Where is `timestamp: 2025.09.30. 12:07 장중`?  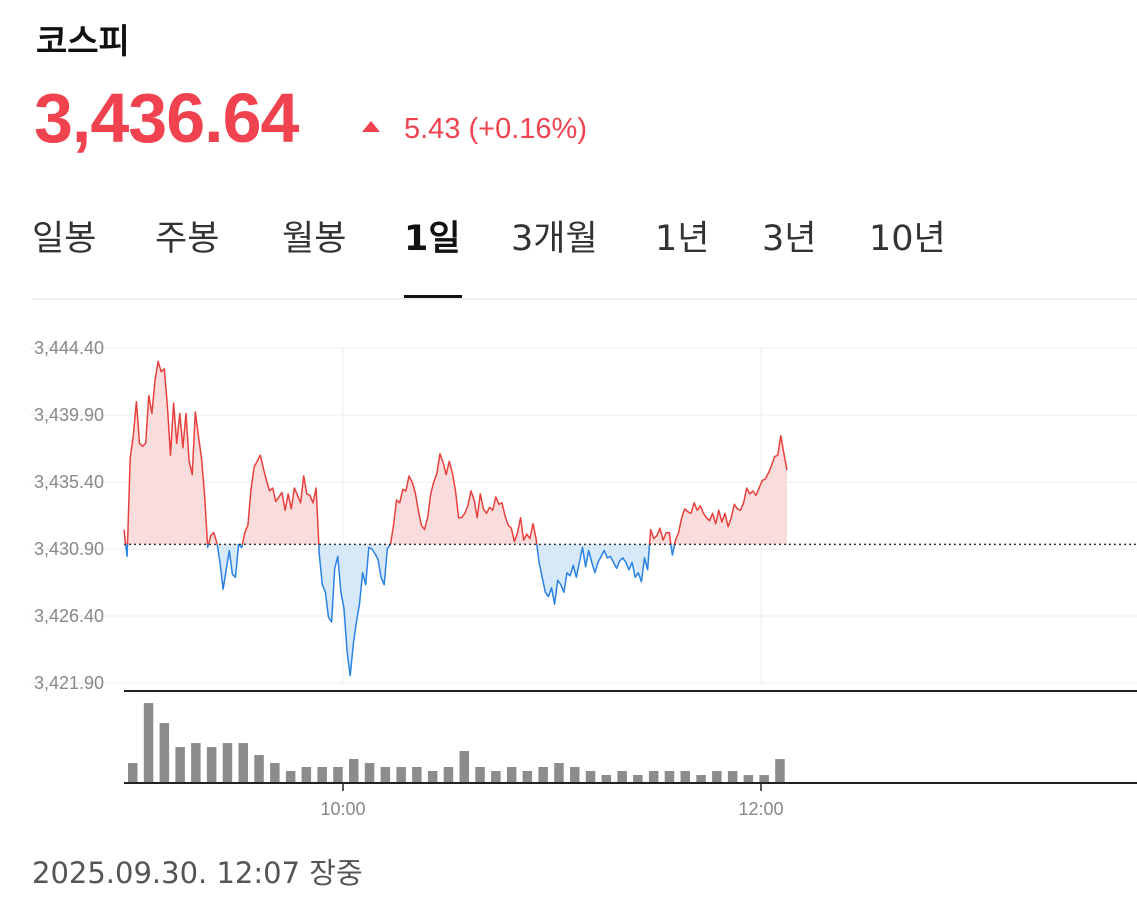
timestamp: 2025.09.30. 12:07 장중 is located at coordinates (197, 873).